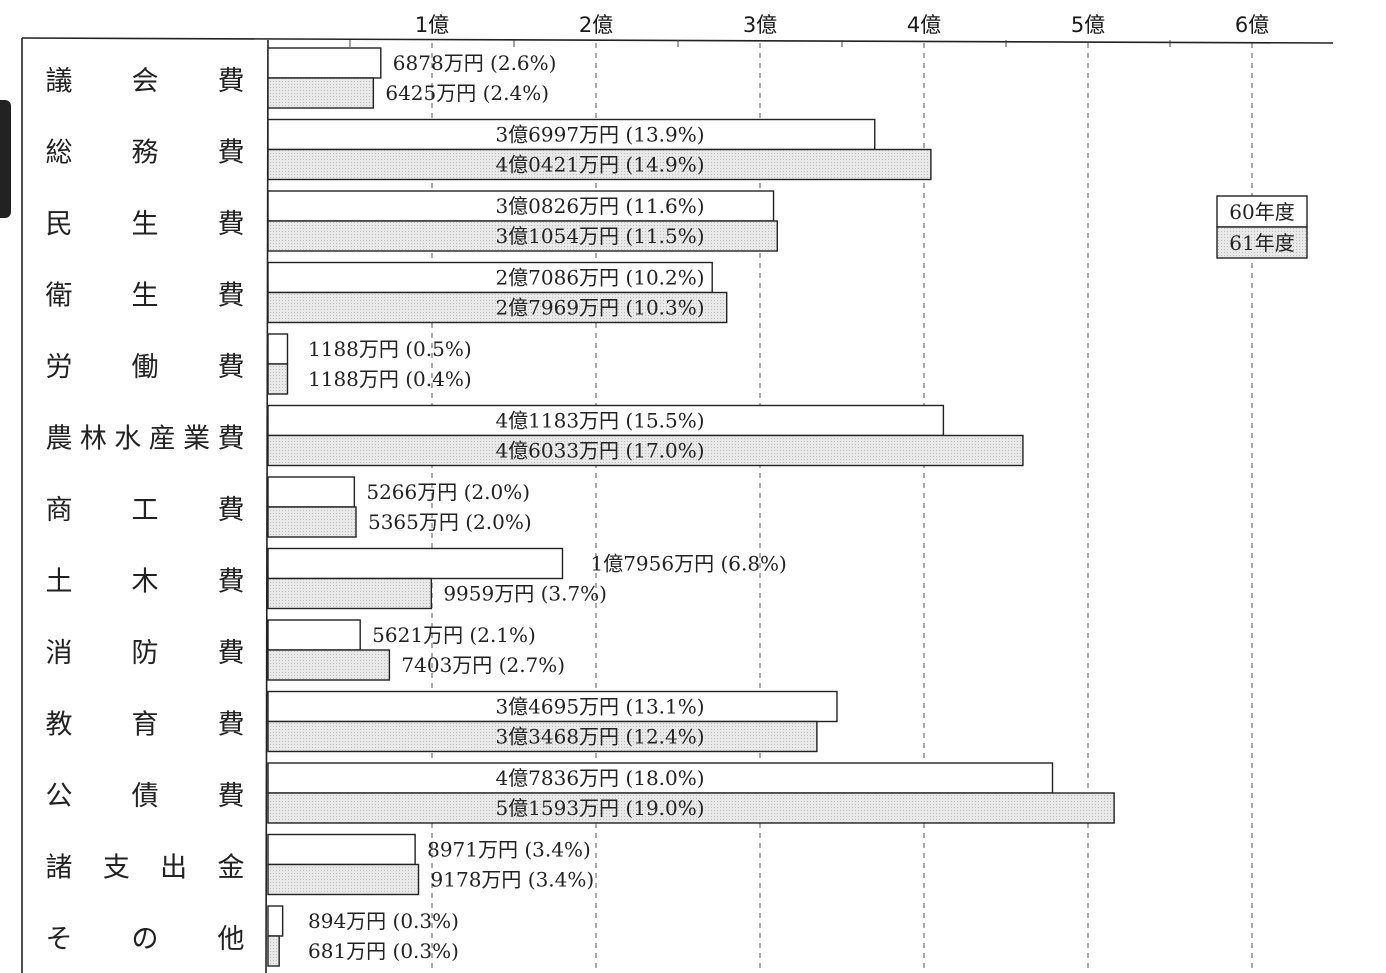  I want to click on category-label-6-char-4: 産, so click(162, 439).